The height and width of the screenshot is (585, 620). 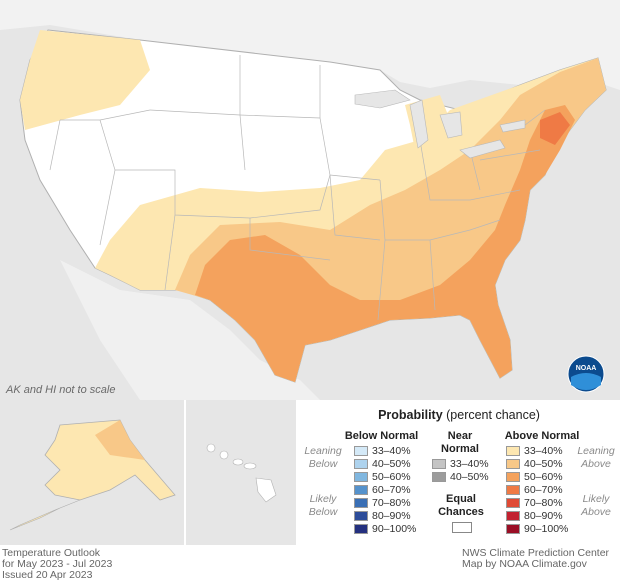 What do you see at coordinates (460, 436) in the screenshot?
I see `near-normal-header-1: Near` at bounding box center [460, 436].